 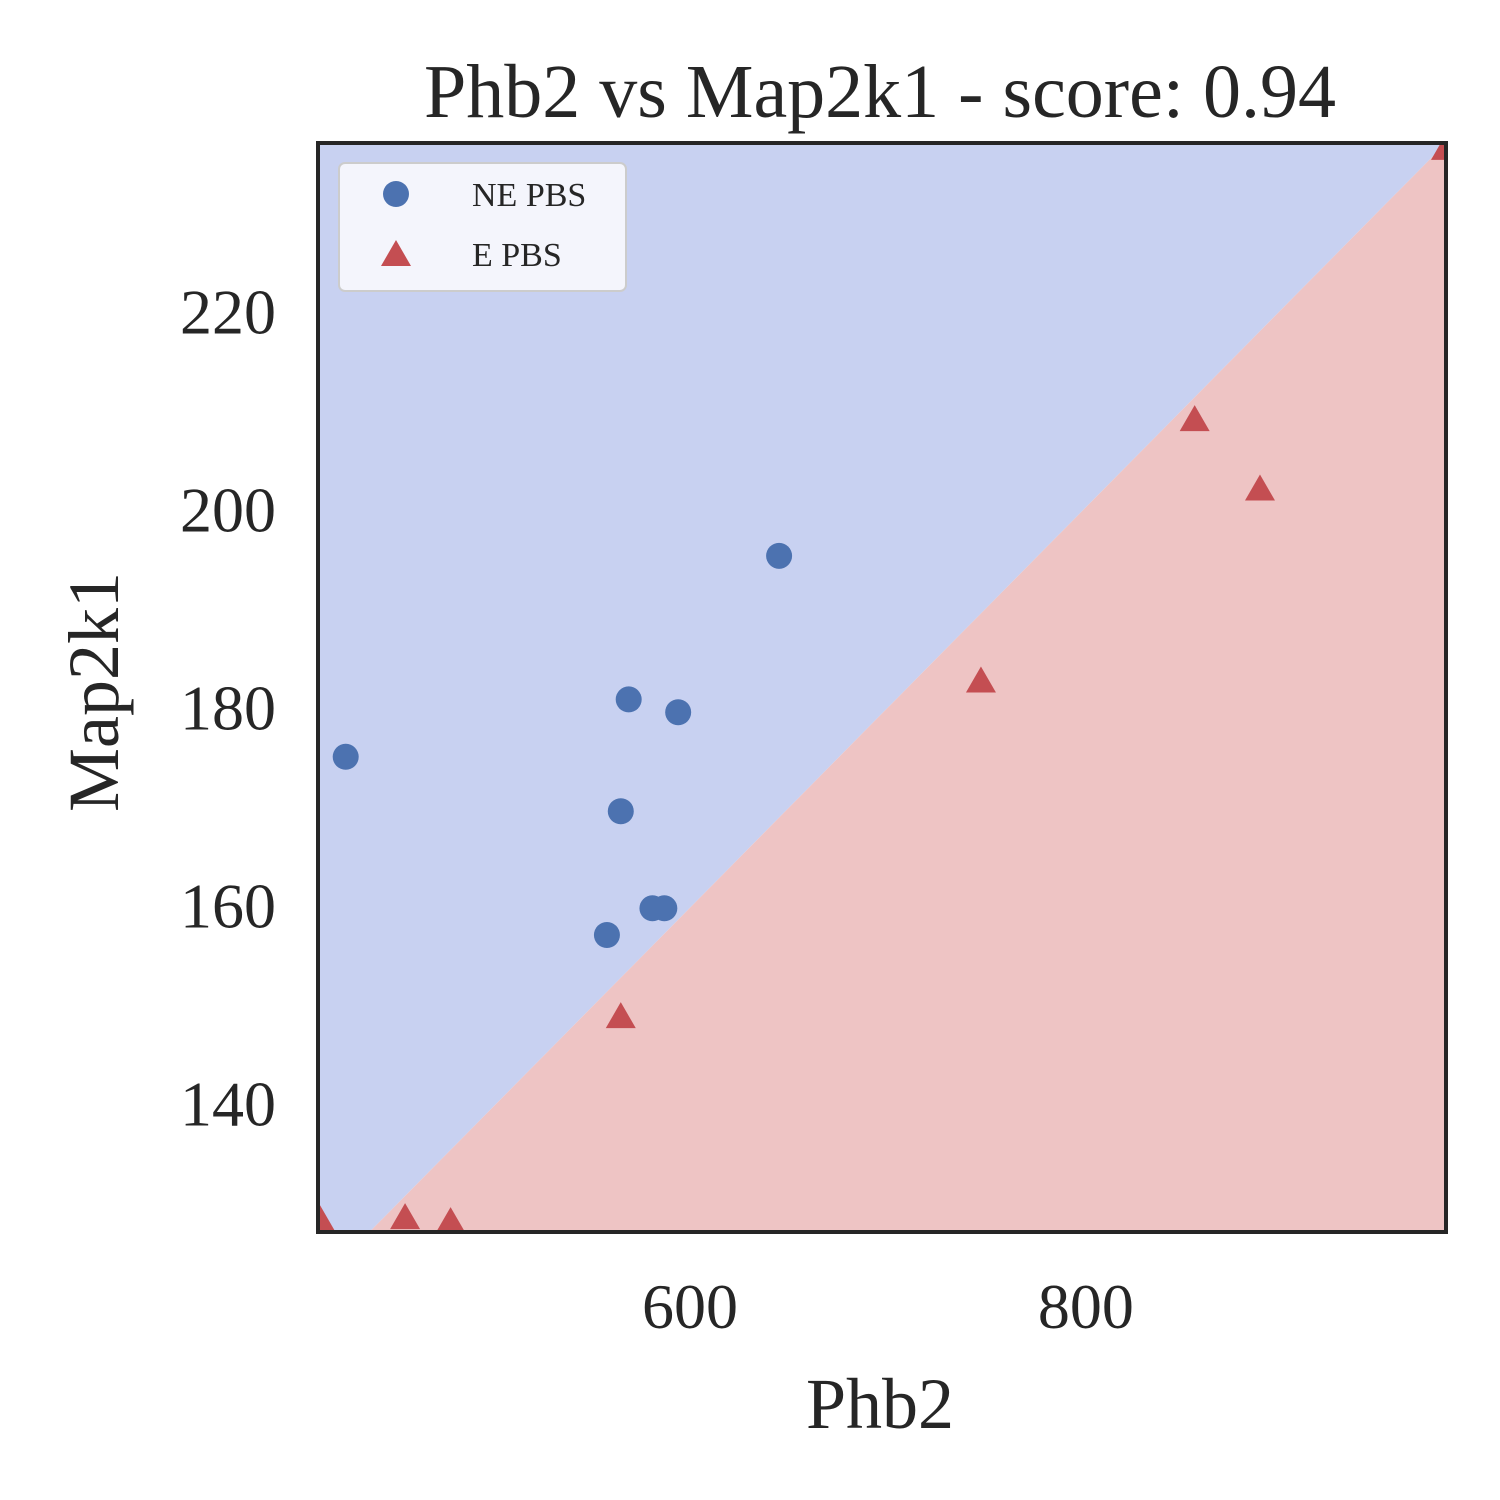 What do you see at coordinates (228, 905) in the screenshot?
I see `y-tick-label-160: 160` at bounding box center [228, 905].